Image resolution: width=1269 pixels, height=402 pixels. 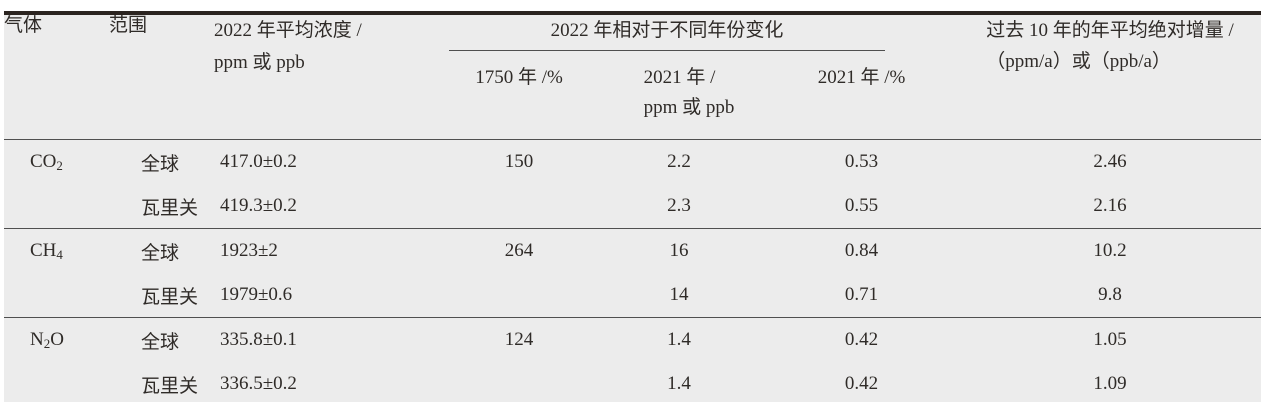 What do you see at coordinates (161, 76) in the screenshot?
I see `header-scope: 范围` at bounding box center [161, 76].